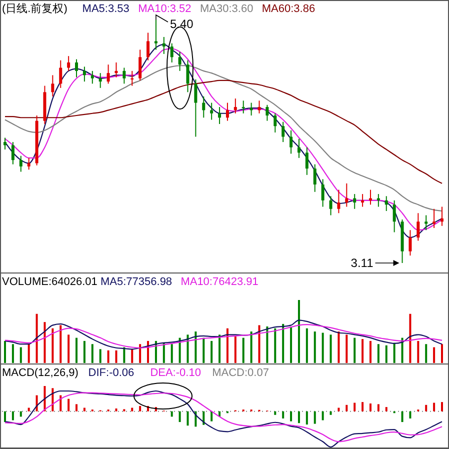  Describe the element at coordinates (106, 9) in the screenshot. I see `text: MA5:3.53` at that location.